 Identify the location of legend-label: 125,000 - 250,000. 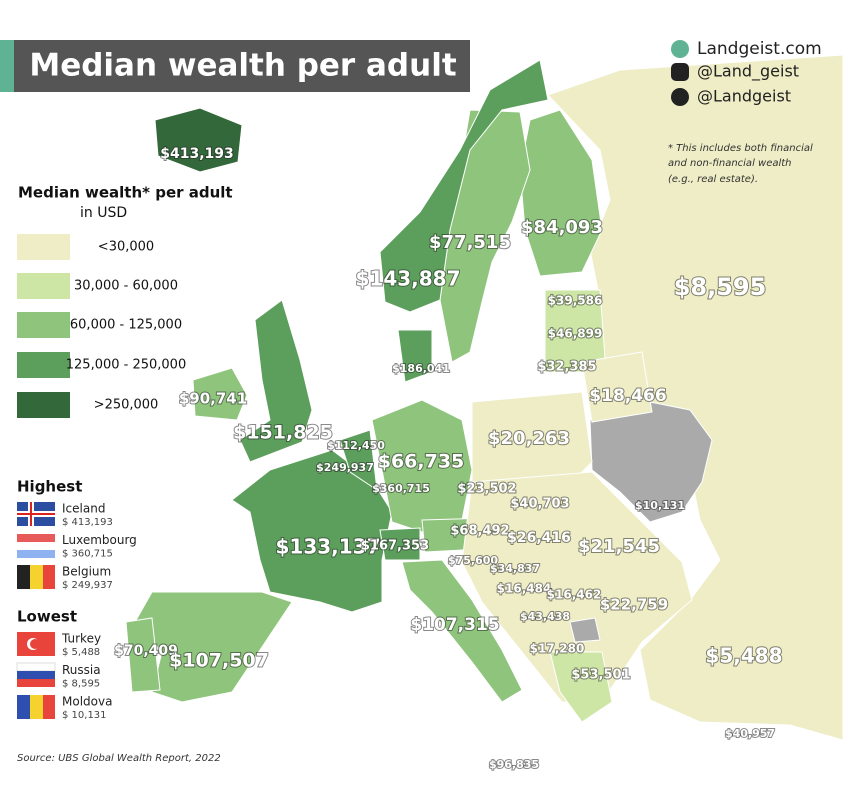
(126, 365).